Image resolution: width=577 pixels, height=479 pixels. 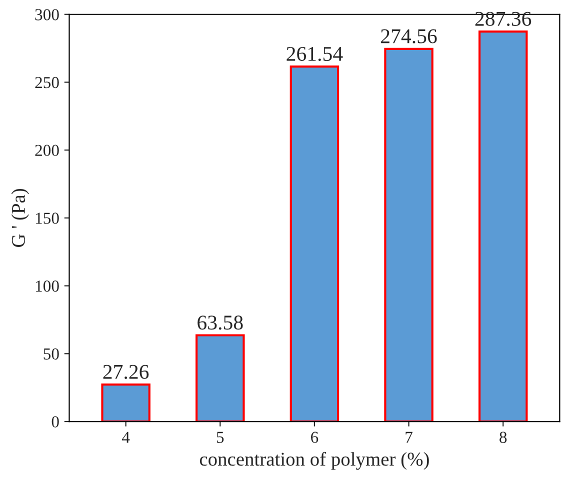 What do you see at coordinates (503, 437) in the screenshot?
I see `x-tick-label: 8` at bounding box center [503, 437].